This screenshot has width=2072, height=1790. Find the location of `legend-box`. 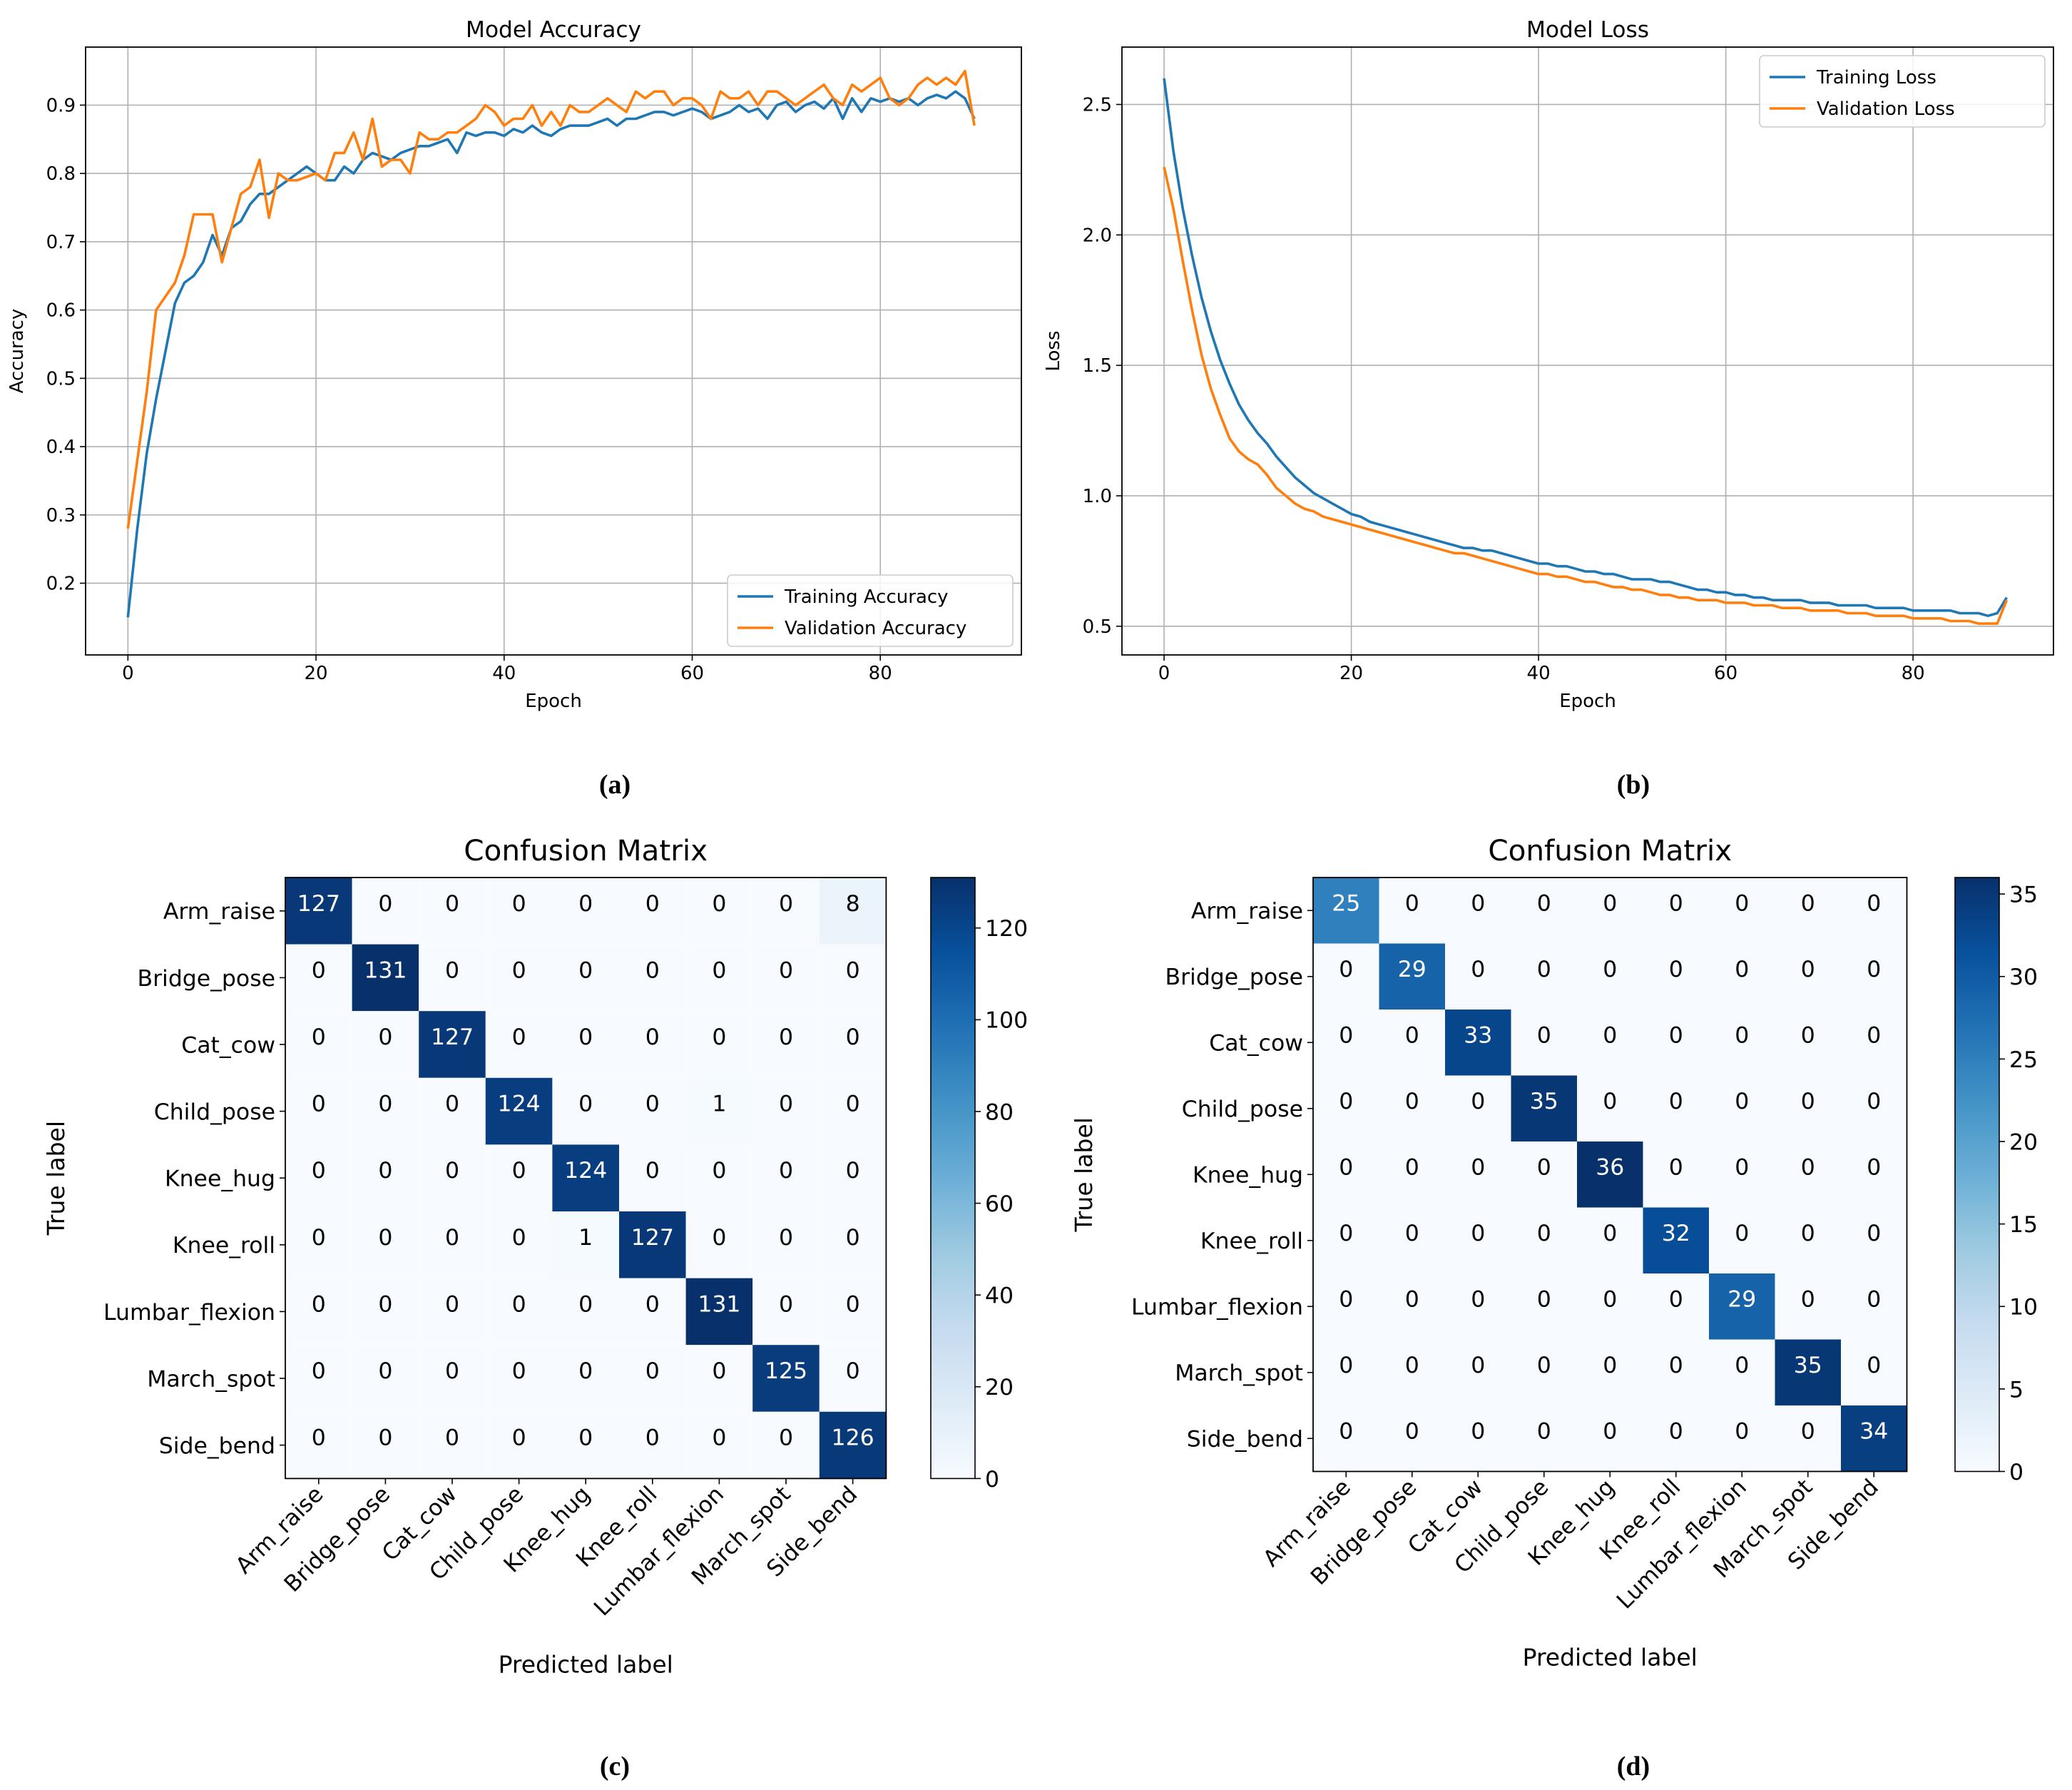

legend-box is located at coordinates (1902, 91).